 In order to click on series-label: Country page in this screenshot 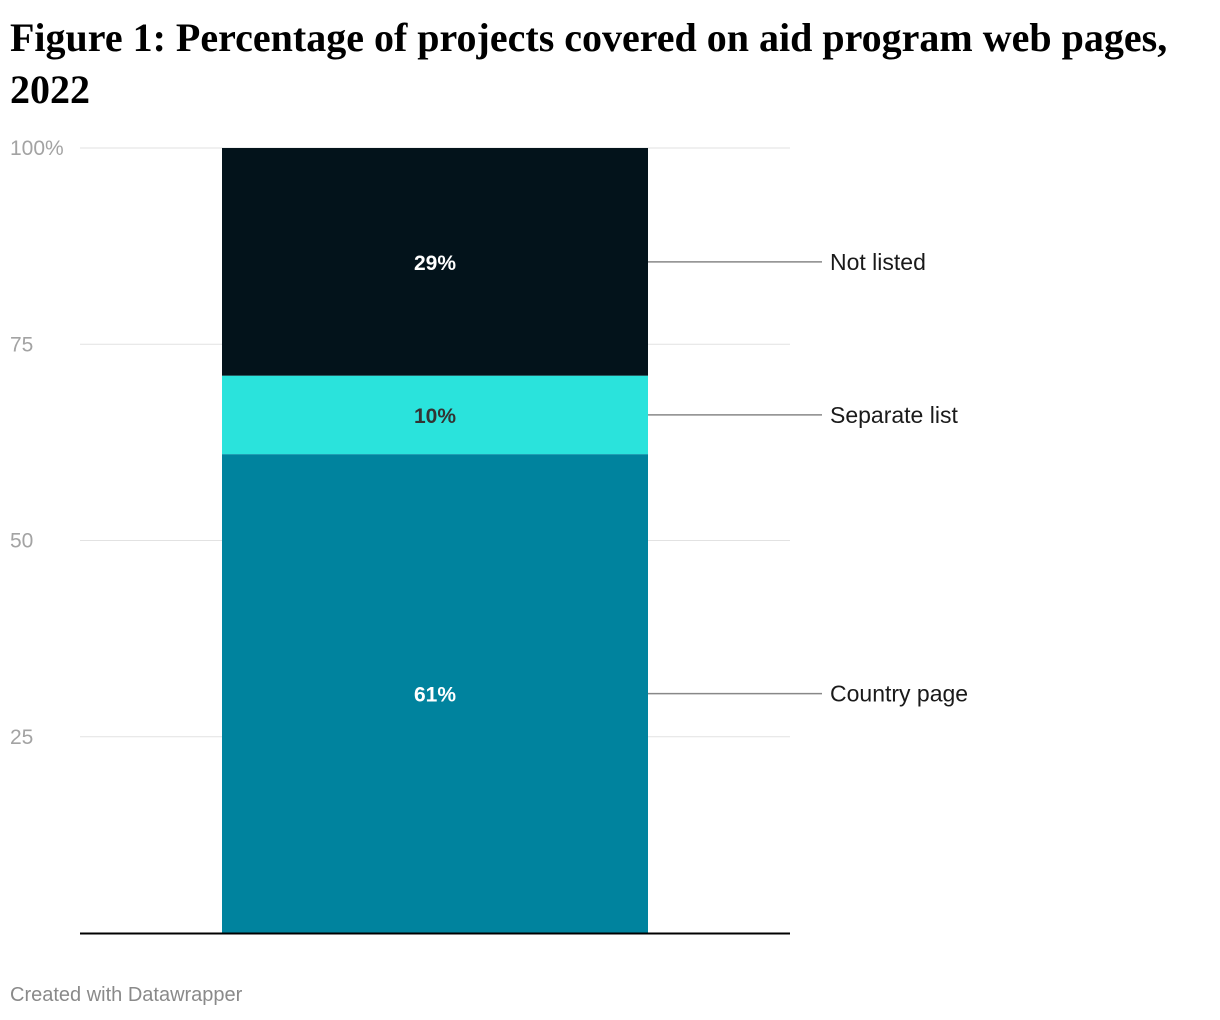, I will do `click(899, 694)`.